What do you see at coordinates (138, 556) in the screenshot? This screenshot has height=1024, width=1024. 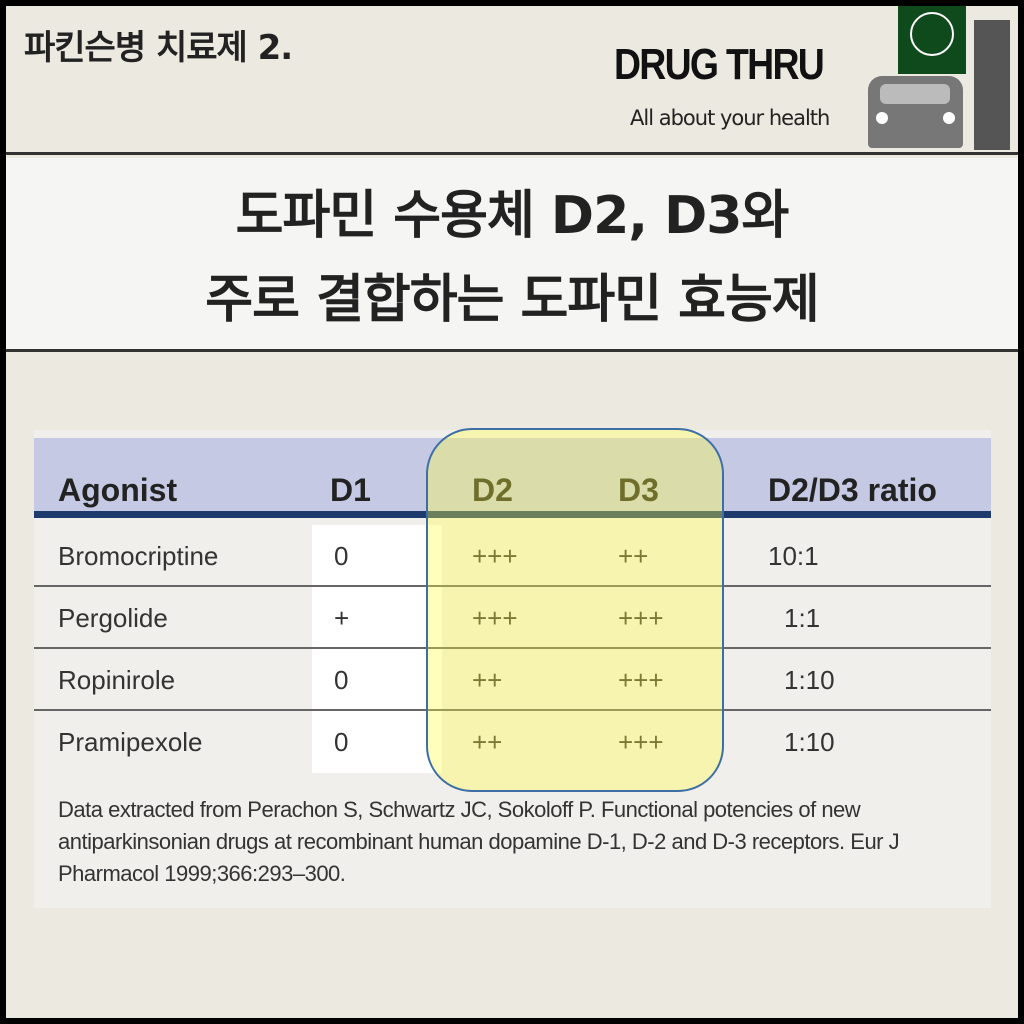 I see `agonist-cell: Bromocriptine` at bounding box center [138, 556].